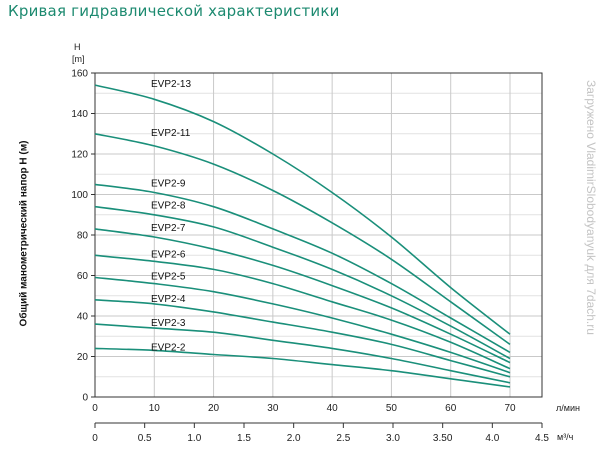  I want to click on y-tick-label: 120, so click(79, 155).